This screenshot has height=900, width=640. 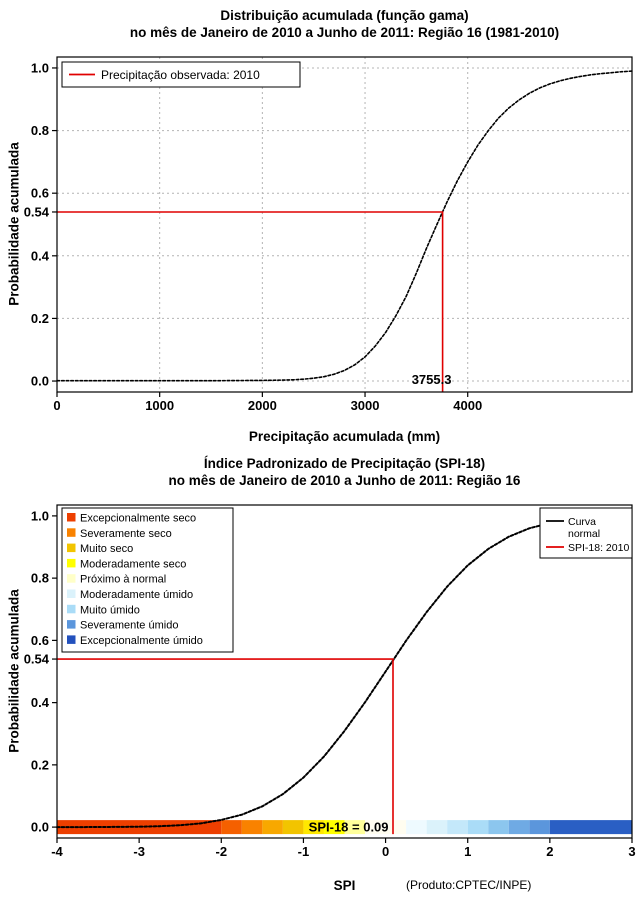 I want to click on line-legend-label: SPI-18: 2010, so click(x=598, y=548).